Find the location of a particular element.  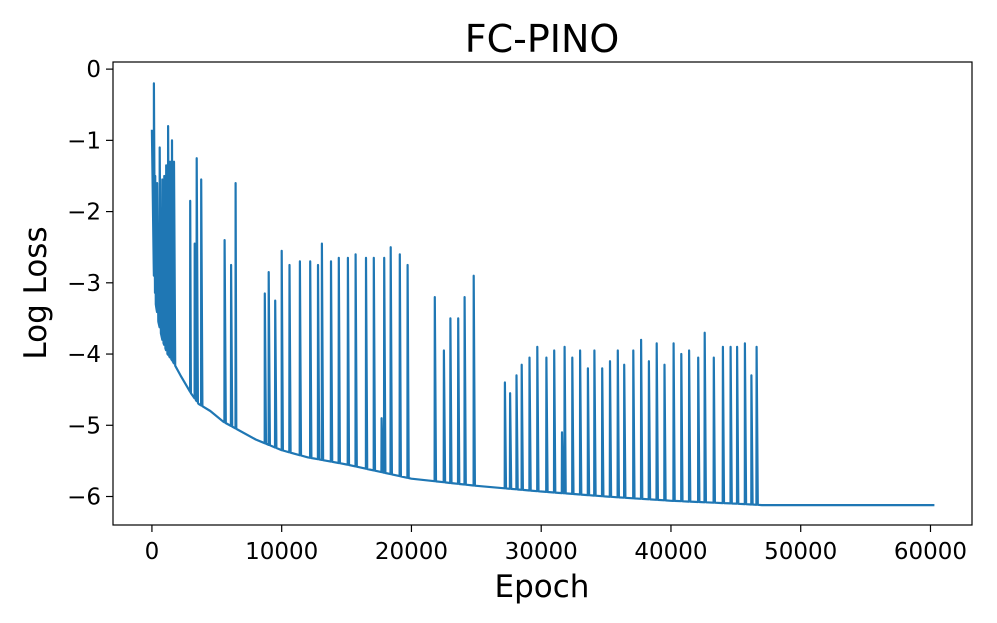

x-axis-label: Epoch is located at coordinates (542, 587).